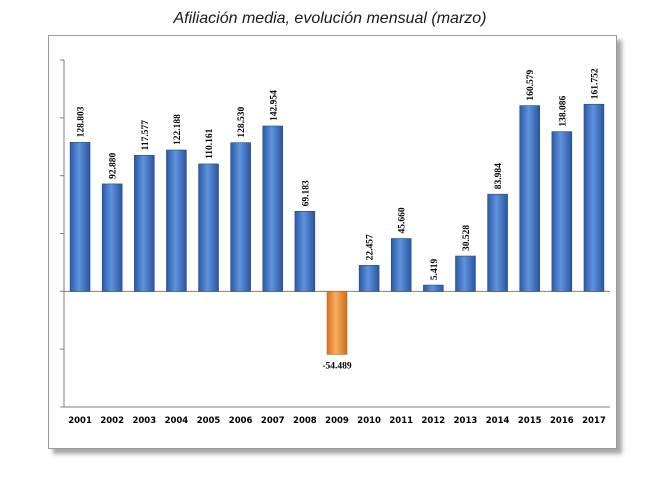  I want to click on x-tick-label-2013: 2013, so click(466, 421).